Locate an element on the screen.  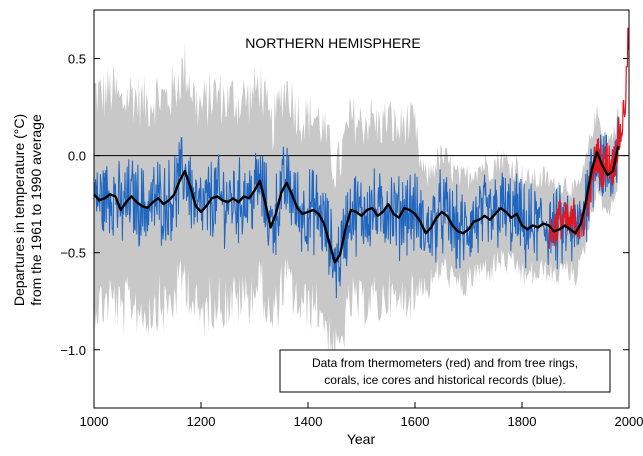
x-axis-label: Year is located at coordinates (361, 439).